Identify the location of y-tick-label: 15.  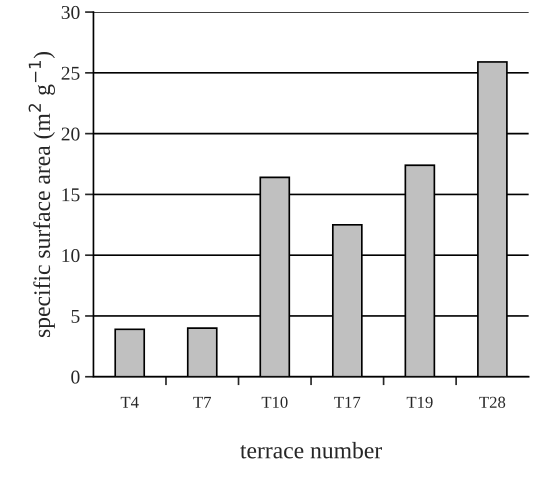
(71, 195).